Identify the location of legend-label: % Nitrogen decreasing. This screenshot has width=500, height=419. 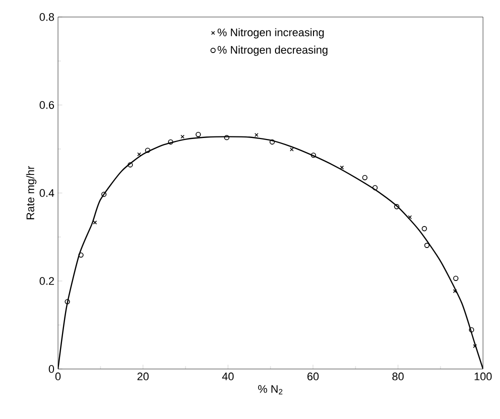
(273, 51).